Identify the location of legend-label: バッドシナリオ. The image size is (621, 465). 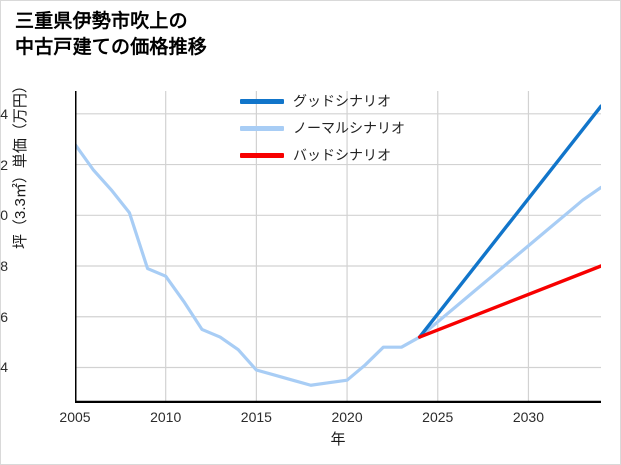
(342, 155).